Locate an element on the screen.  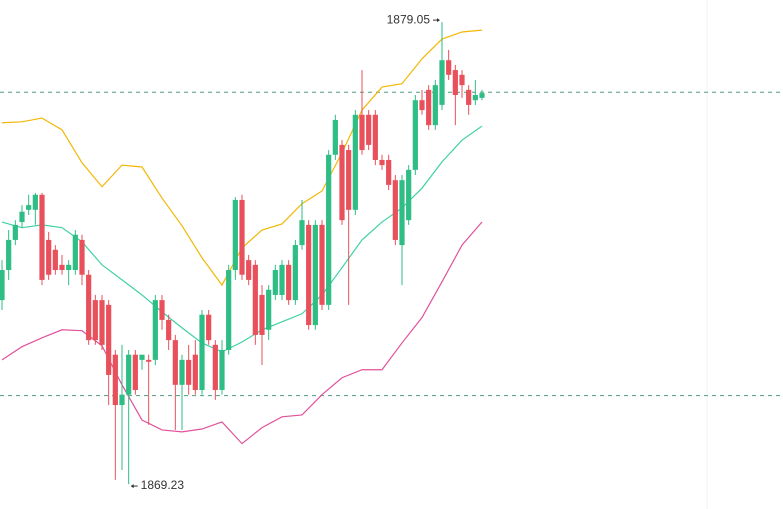
max-label: 1879.05 is located at coordinates (409, 19).